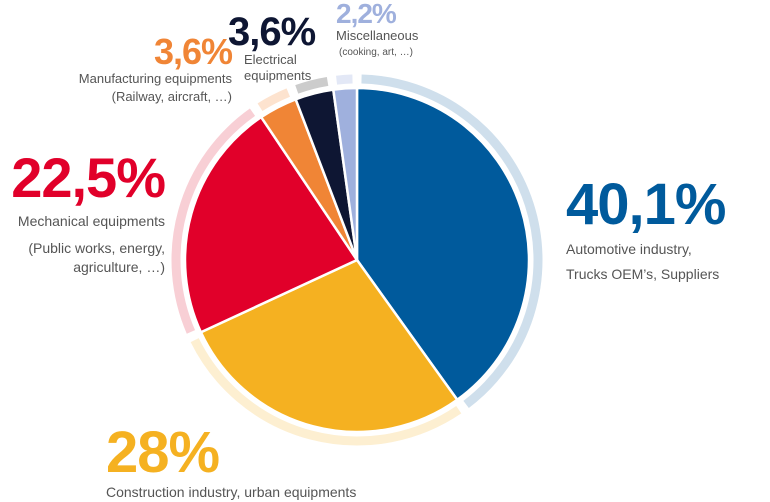  I want to click on pct-automotive: 40,1%, so click(646, 204).